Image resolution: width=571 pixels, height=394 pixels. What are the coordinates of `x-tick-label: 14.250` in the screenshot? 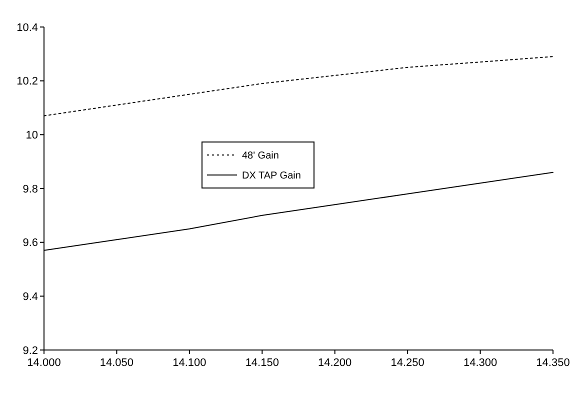 It's located at (407, 363).